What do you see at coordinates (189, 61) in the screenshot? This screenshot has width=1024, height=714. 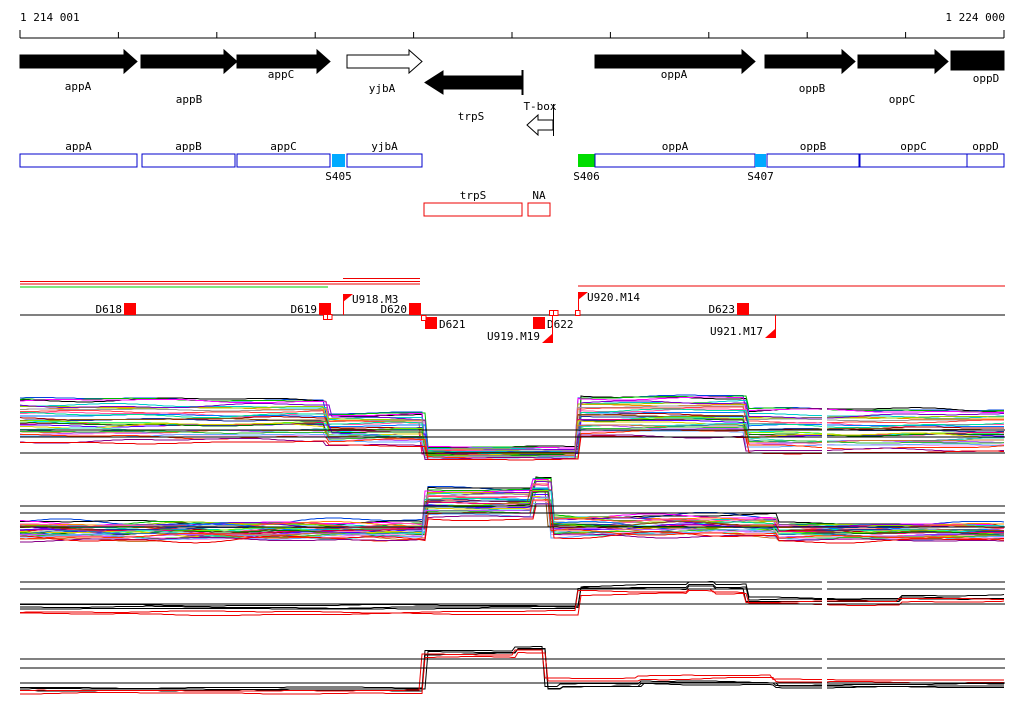 I see `gene-arrow-appB` at bounding box center [189, 61].